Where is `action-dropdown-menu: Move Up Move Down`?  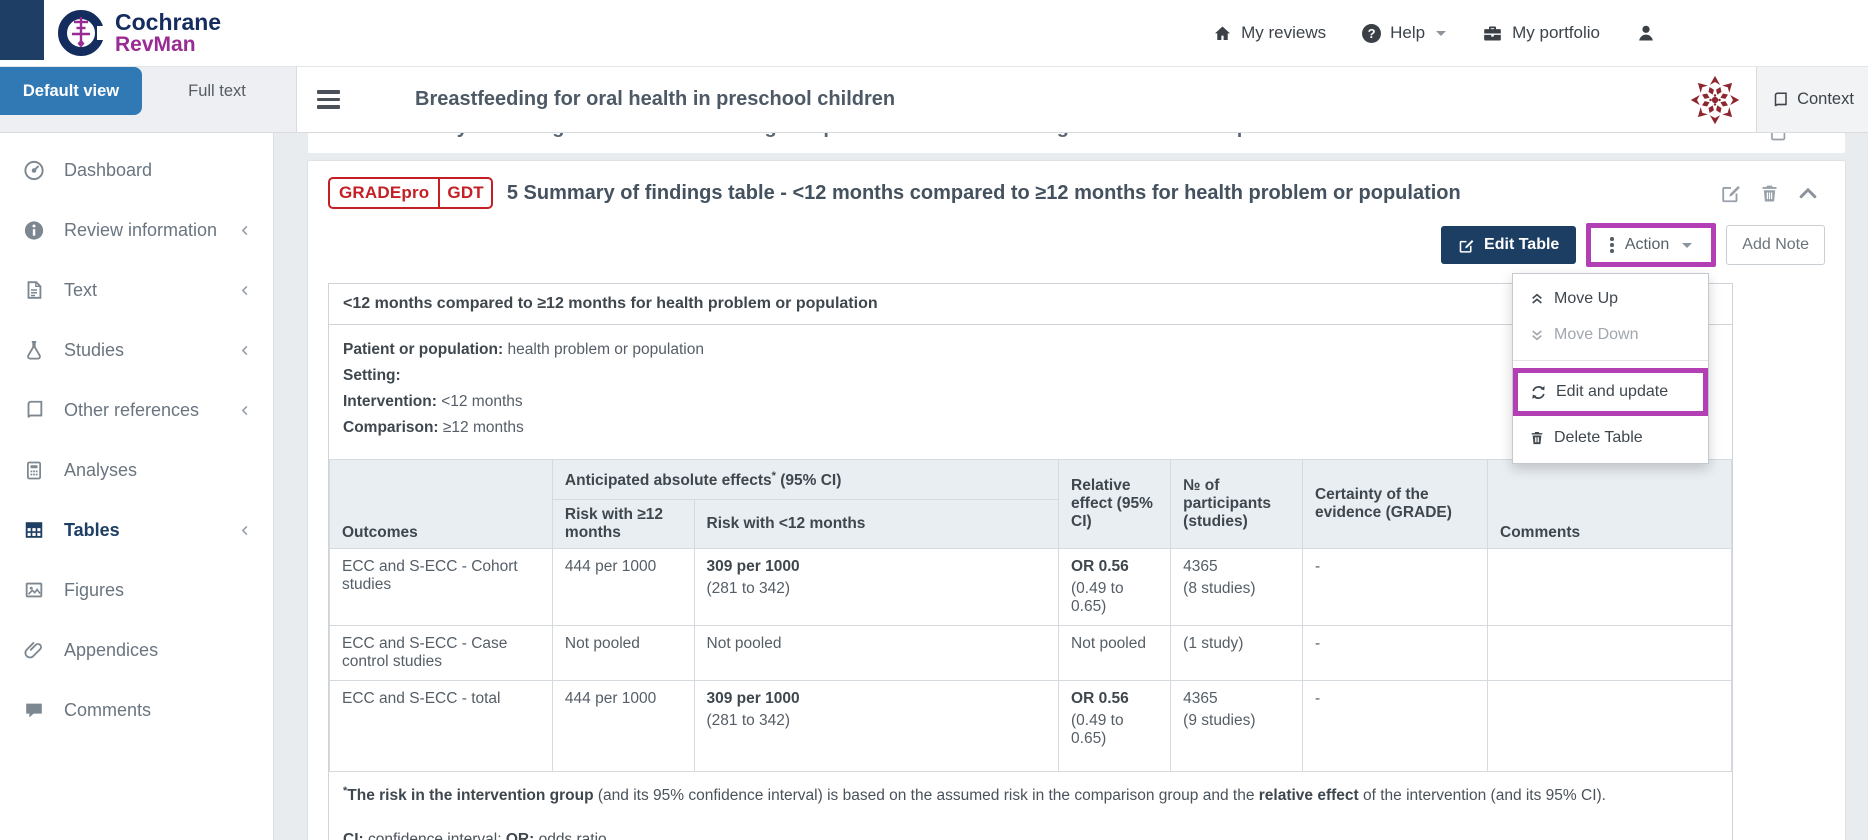
action-dropdown-menu: Move Up Move Down is located at coordinates (1610, 368).